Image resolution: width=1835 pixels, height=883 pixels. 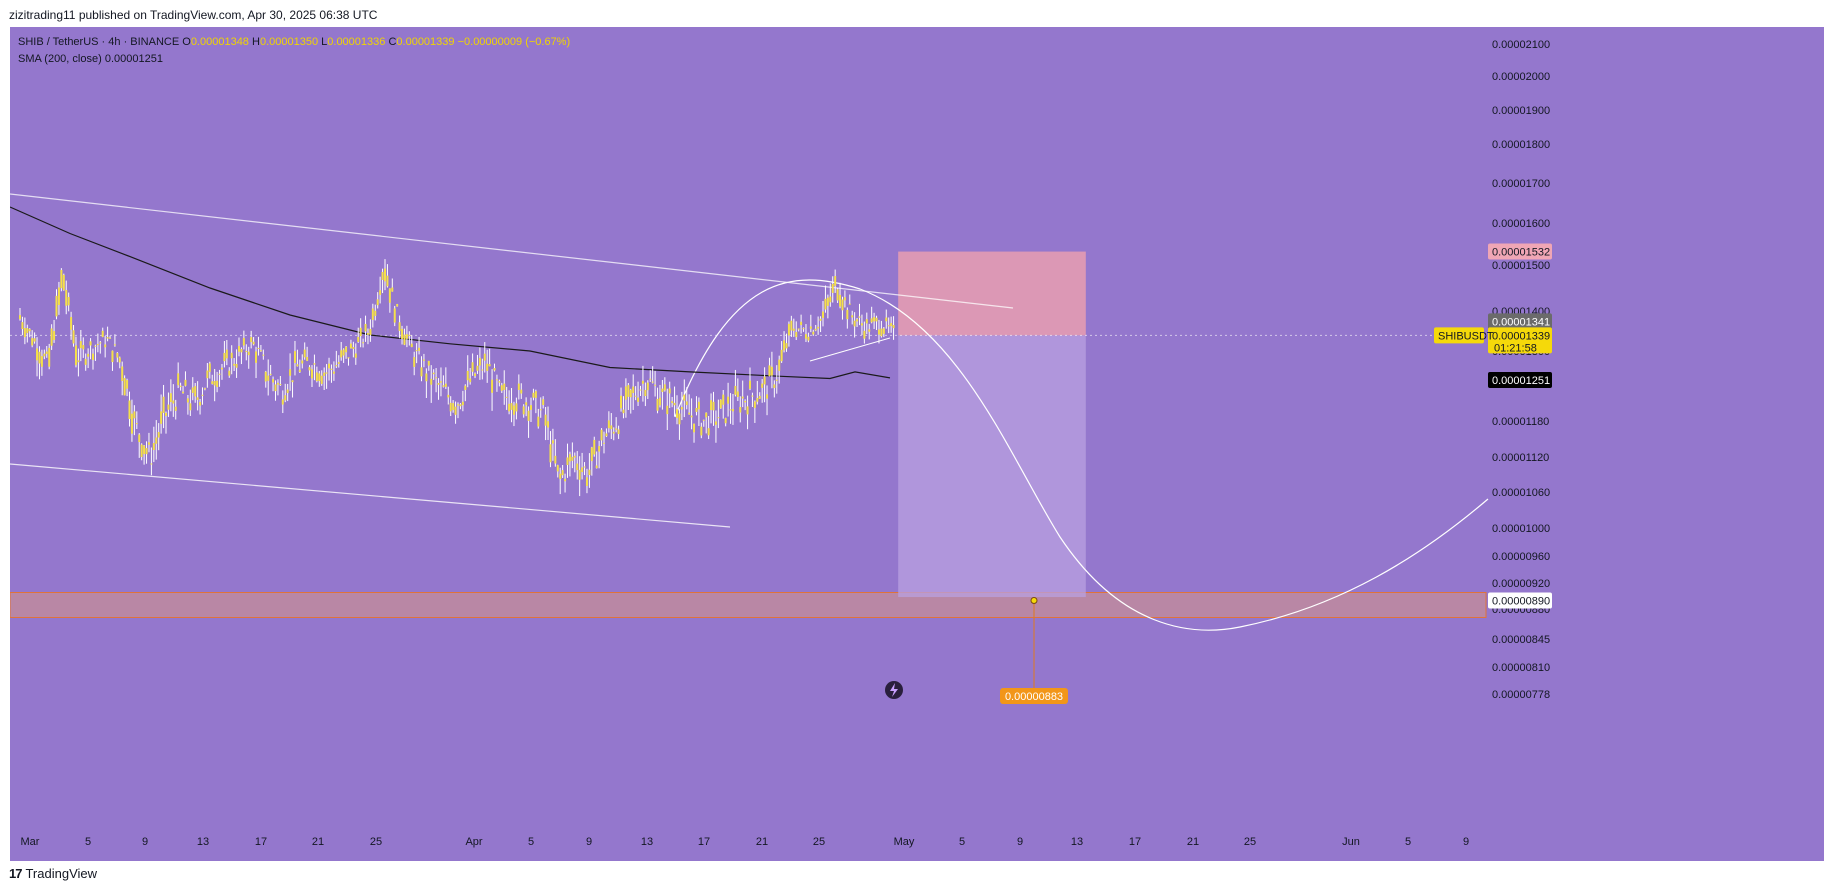 What do you see at coordinates (289, 42) in the screenshot?
I see `legend-high-value: 0.00001350` at bounding box center [289, 42].